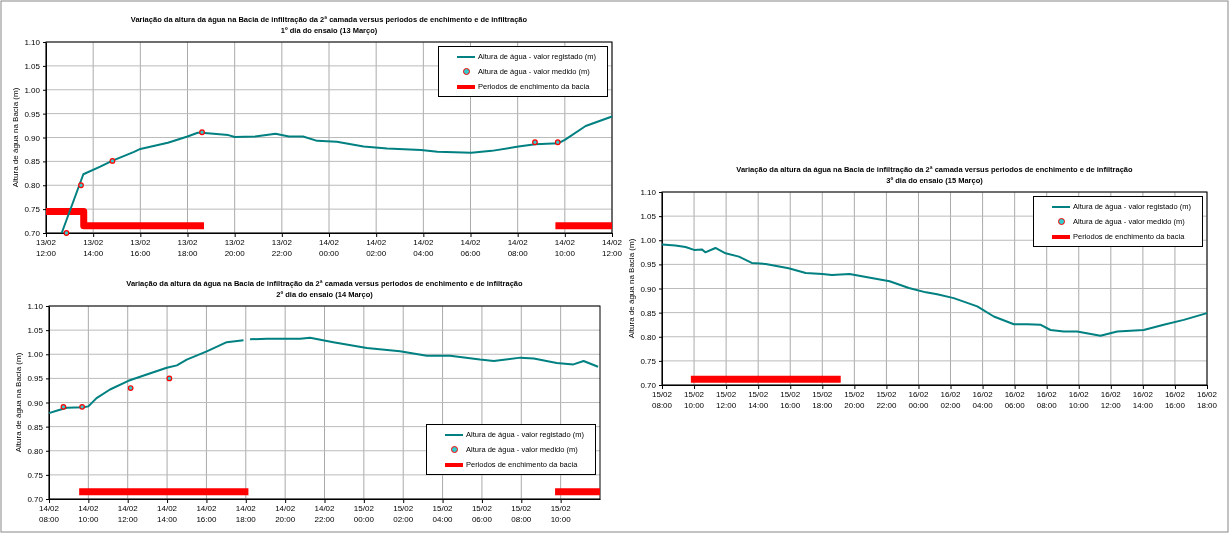 This screenshot has height=533, width=1229. What do you see at coordinates (951, 400) in the screenshot?
I see `x-tick-label: 16/02 02:00` at bounding box center [951, 400].